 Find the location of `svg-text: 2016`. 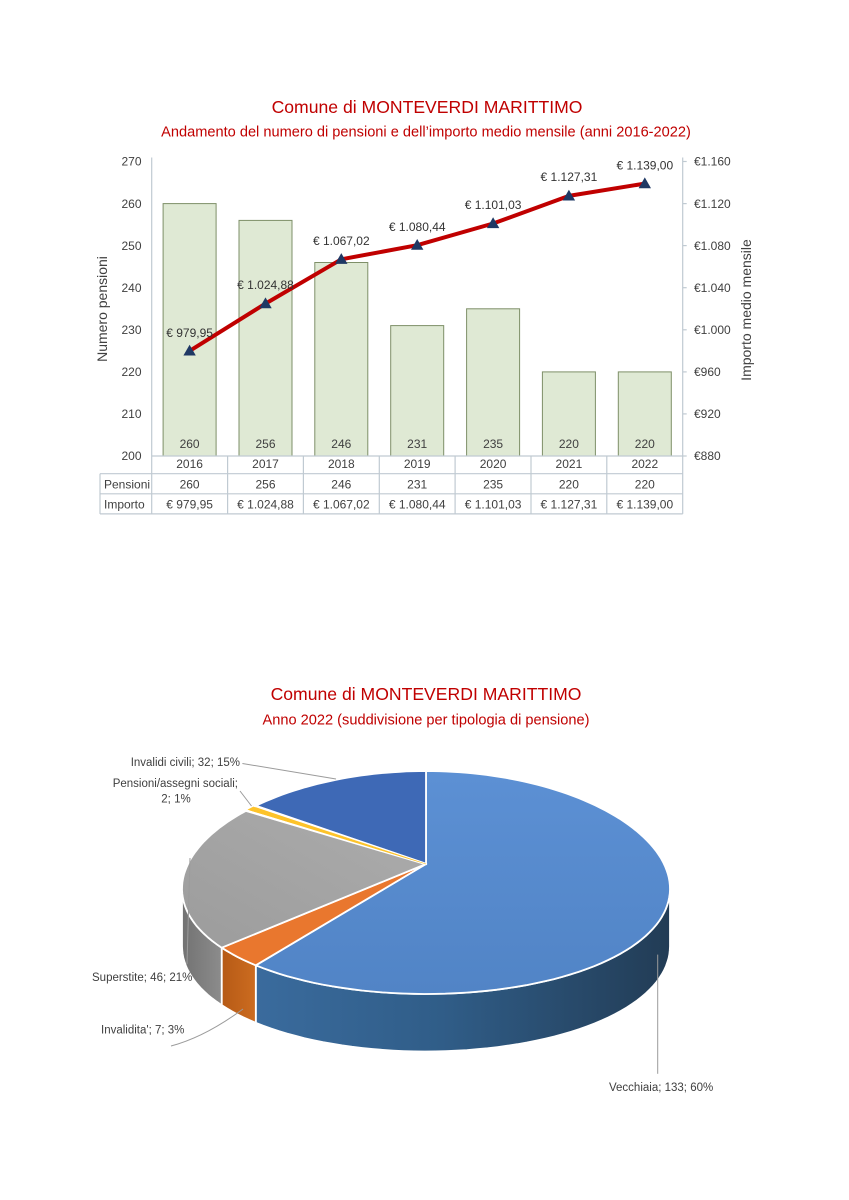

svg-text: 2016 is located at coordinates (189, 464).